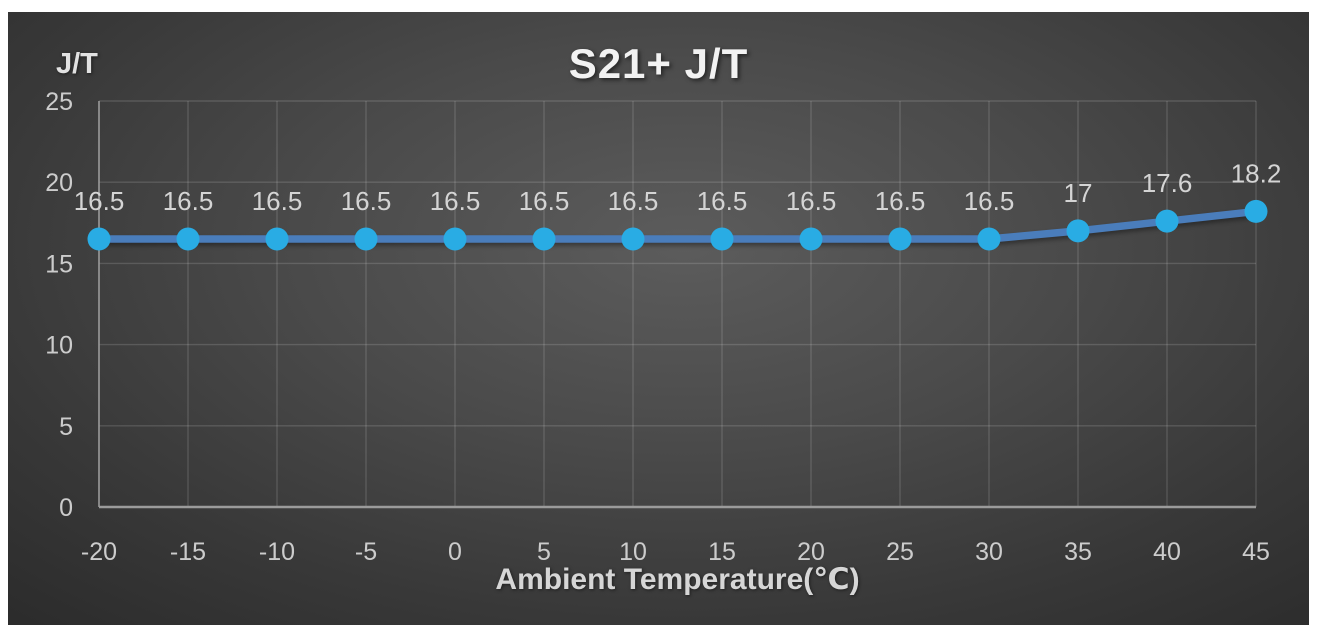 The width and height of the screenshot is (1317, 636). Describe the element at coordinates (1167, 552) in the screenshot. I see `x-tick-label-40: 40` at that location.